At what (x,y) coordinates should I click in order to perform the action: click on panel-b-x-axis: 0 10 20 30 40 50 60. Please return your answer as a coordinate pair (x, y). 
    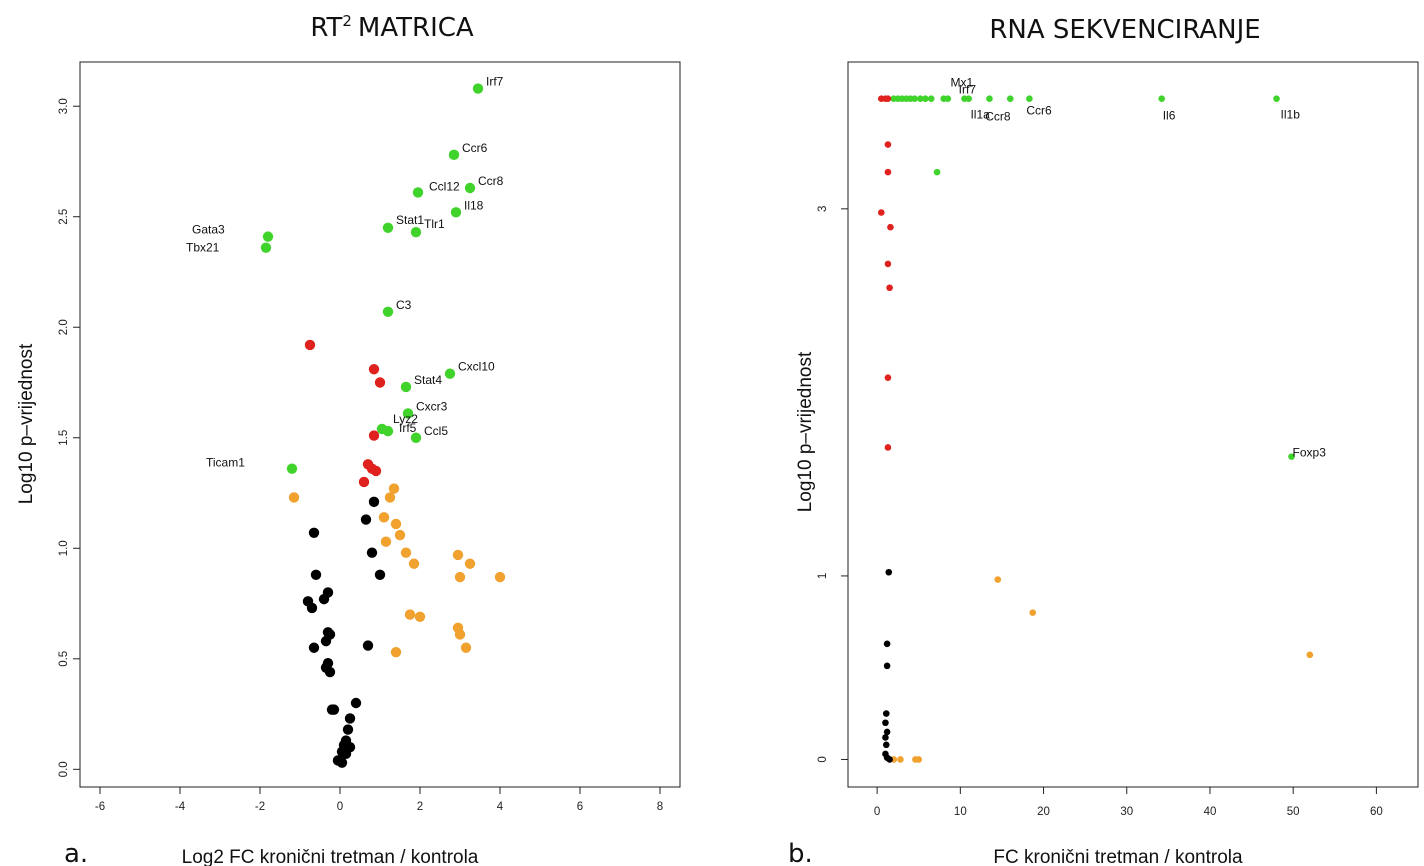
    Looking at the image, I should click on (1128, 802).